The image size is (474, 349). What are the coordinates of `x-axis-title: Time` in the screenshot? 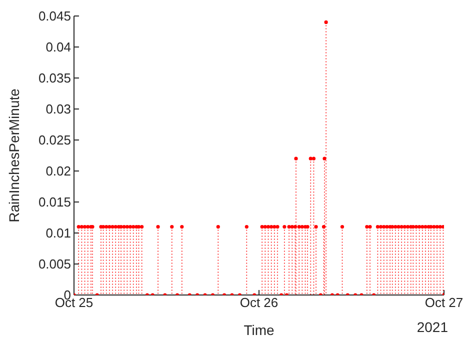 It's located at (259, 330).